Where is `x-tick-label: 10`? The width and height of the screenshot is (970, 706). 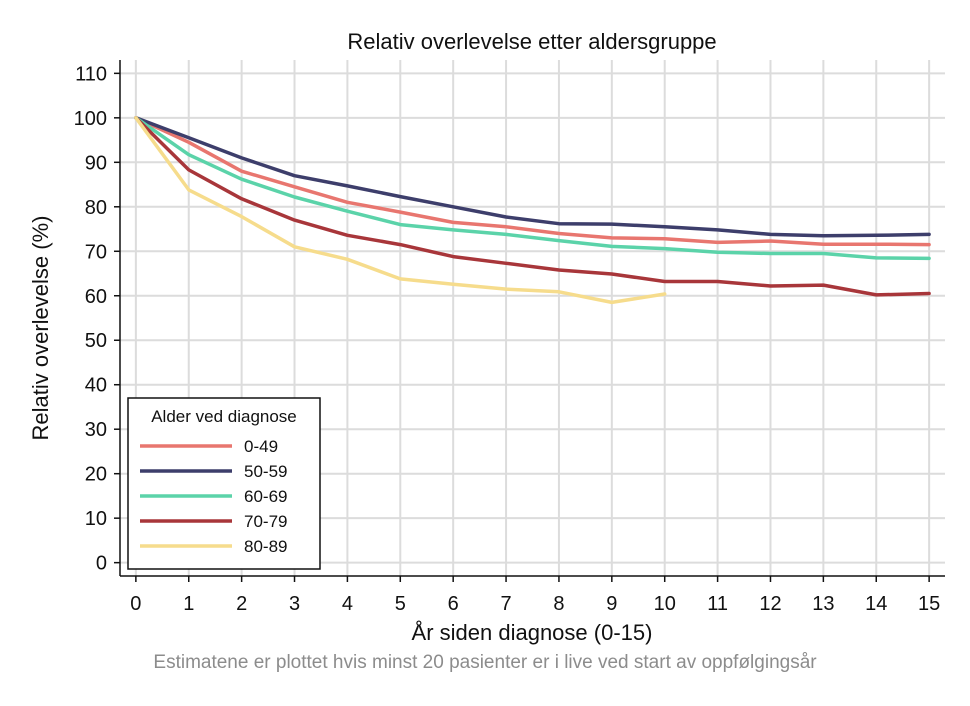 x-tick-label: 10 is located at coordinates (665, 604).